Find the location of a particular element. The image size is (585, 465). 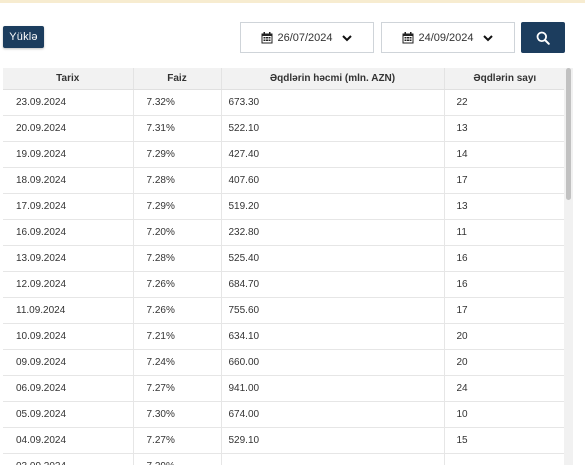

cell-date: 19.09.2024 is located at coordinates (68, 154).